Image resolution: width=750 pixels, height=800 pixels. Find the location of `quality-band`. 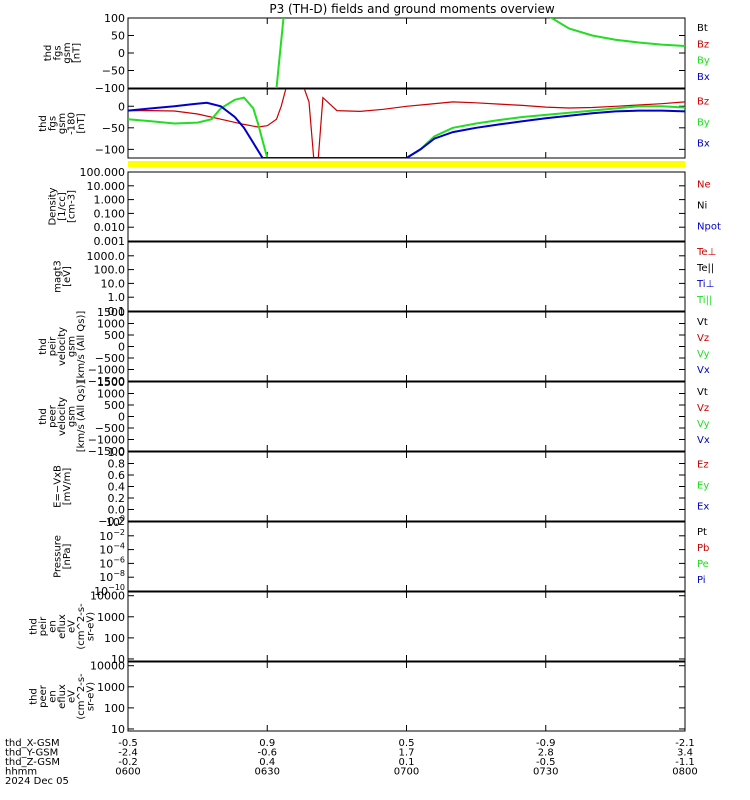

quality-band is located at coordinates (406, 164).